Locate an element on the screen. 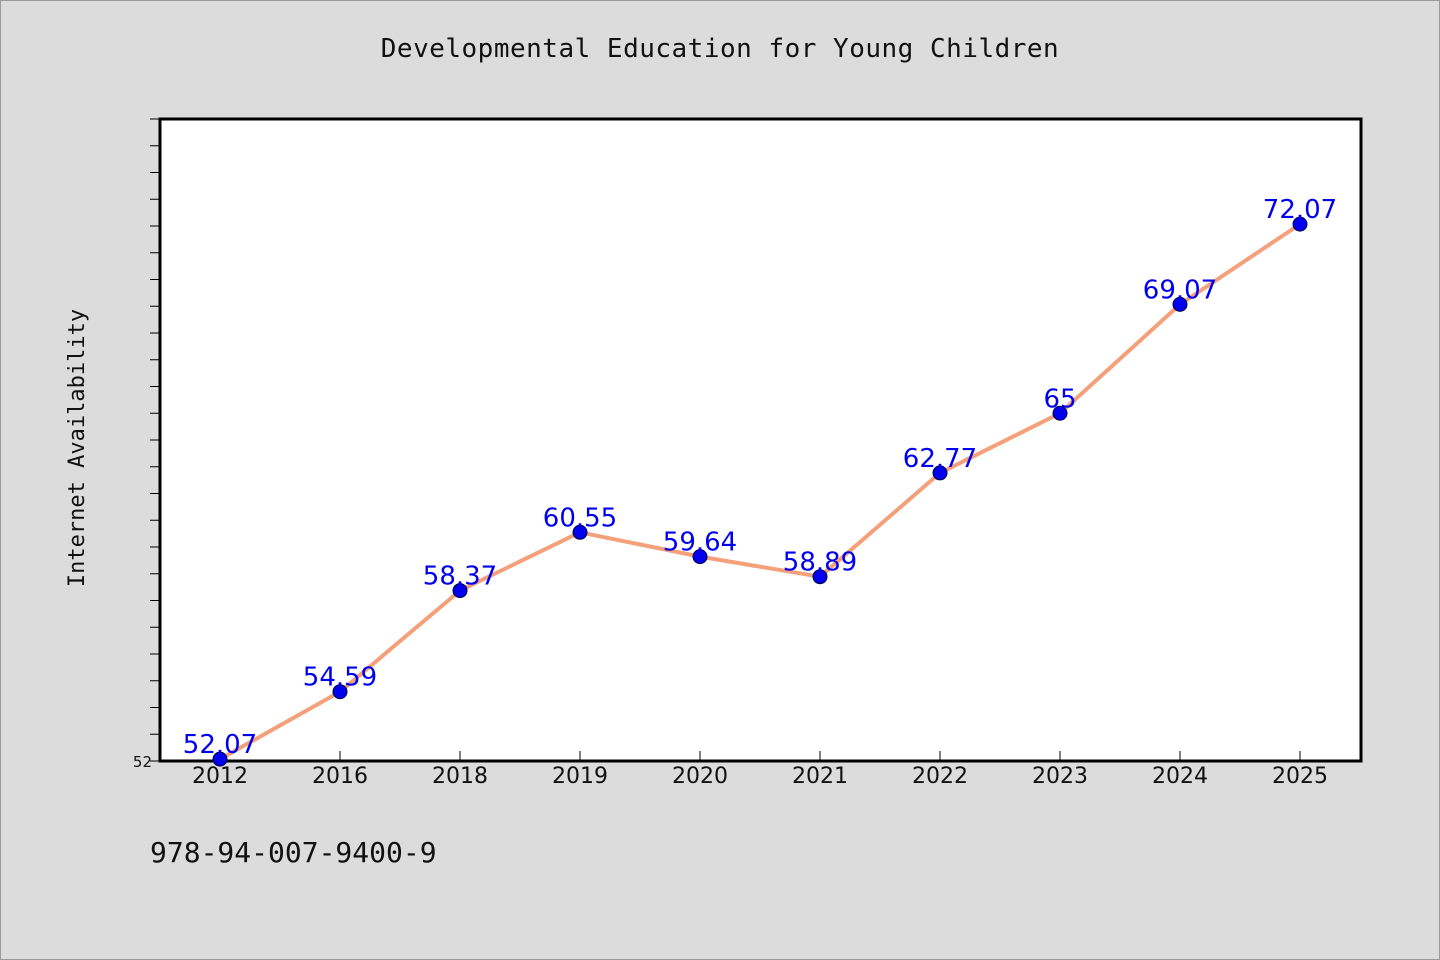  x-tick-label: 2025 is located at coordinates (1300, 776).